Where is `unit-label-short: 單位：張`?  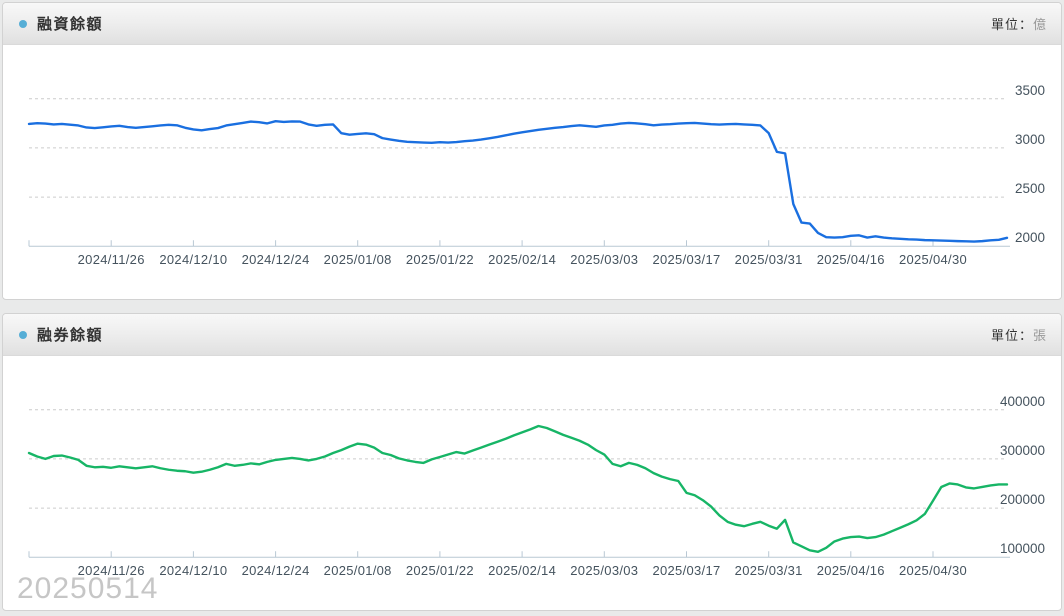 unit-label-short: 單位：張 is located at coordinates (1019, 334).